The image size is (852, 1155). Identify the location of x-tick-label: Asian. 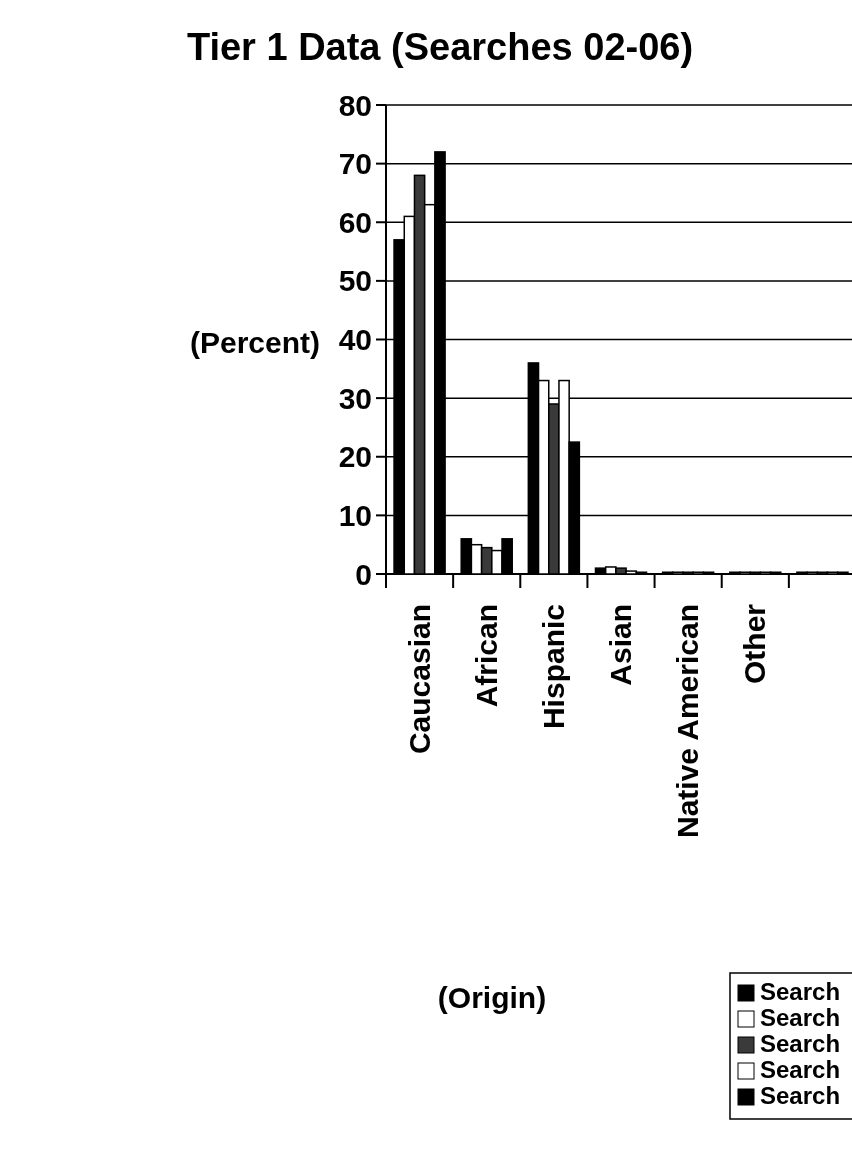
(620, 645).